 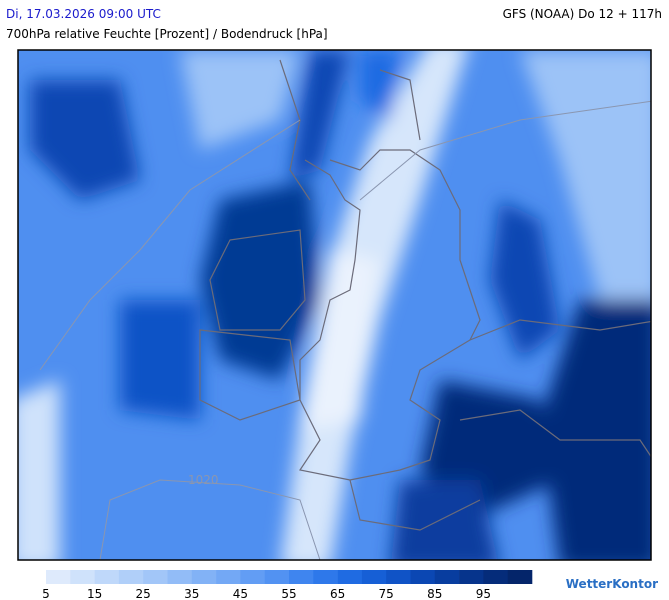 I want to click on colorbar-tick-label: 55, so click(x=288, y=593).